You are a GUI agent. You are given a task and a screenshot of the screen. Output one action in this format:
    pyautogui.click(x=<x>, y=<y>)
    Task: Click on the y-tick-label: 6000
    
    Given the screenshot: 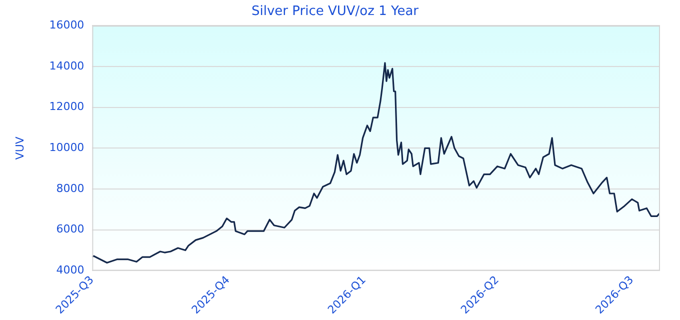 What is the action you would take?
    pyautogui.click(x=70, y=229)
    